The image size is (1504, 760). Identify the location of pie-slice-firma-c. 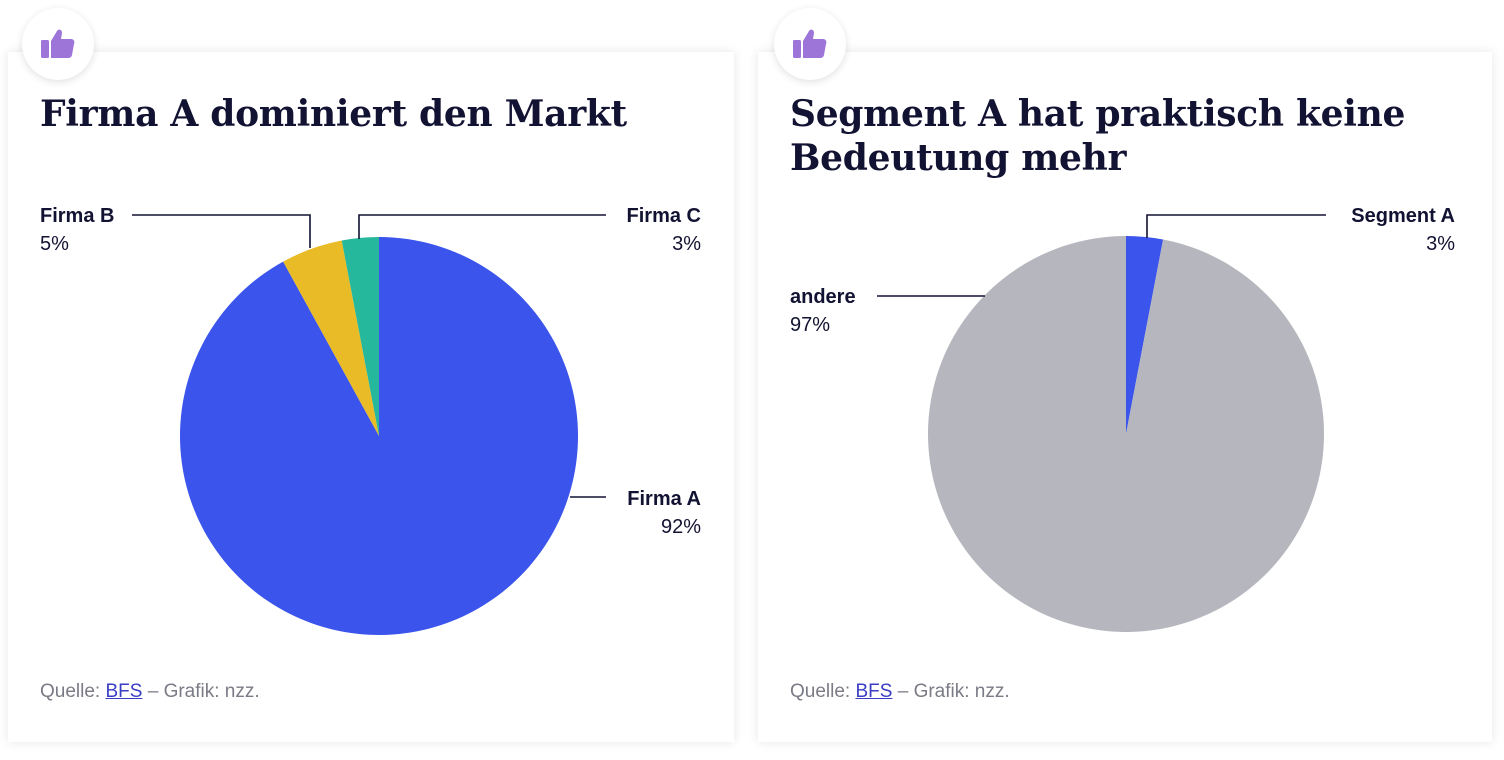
(360, 336).